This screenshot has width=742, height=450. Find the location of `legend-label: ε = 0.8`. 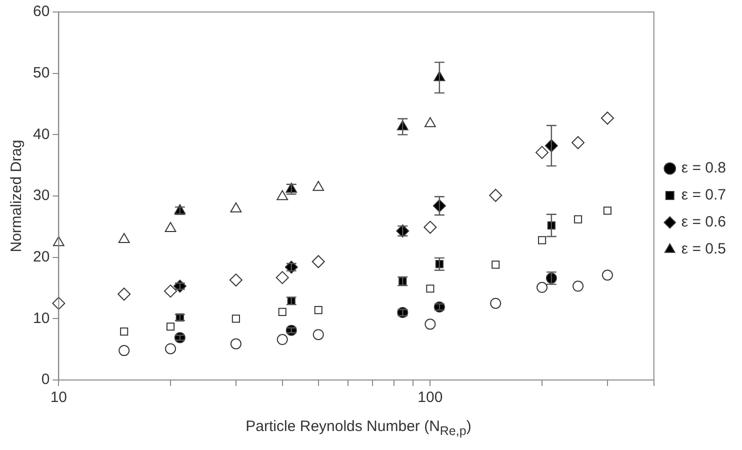

legend-label: ε = 0.8 is located at coordinates (703, 168).